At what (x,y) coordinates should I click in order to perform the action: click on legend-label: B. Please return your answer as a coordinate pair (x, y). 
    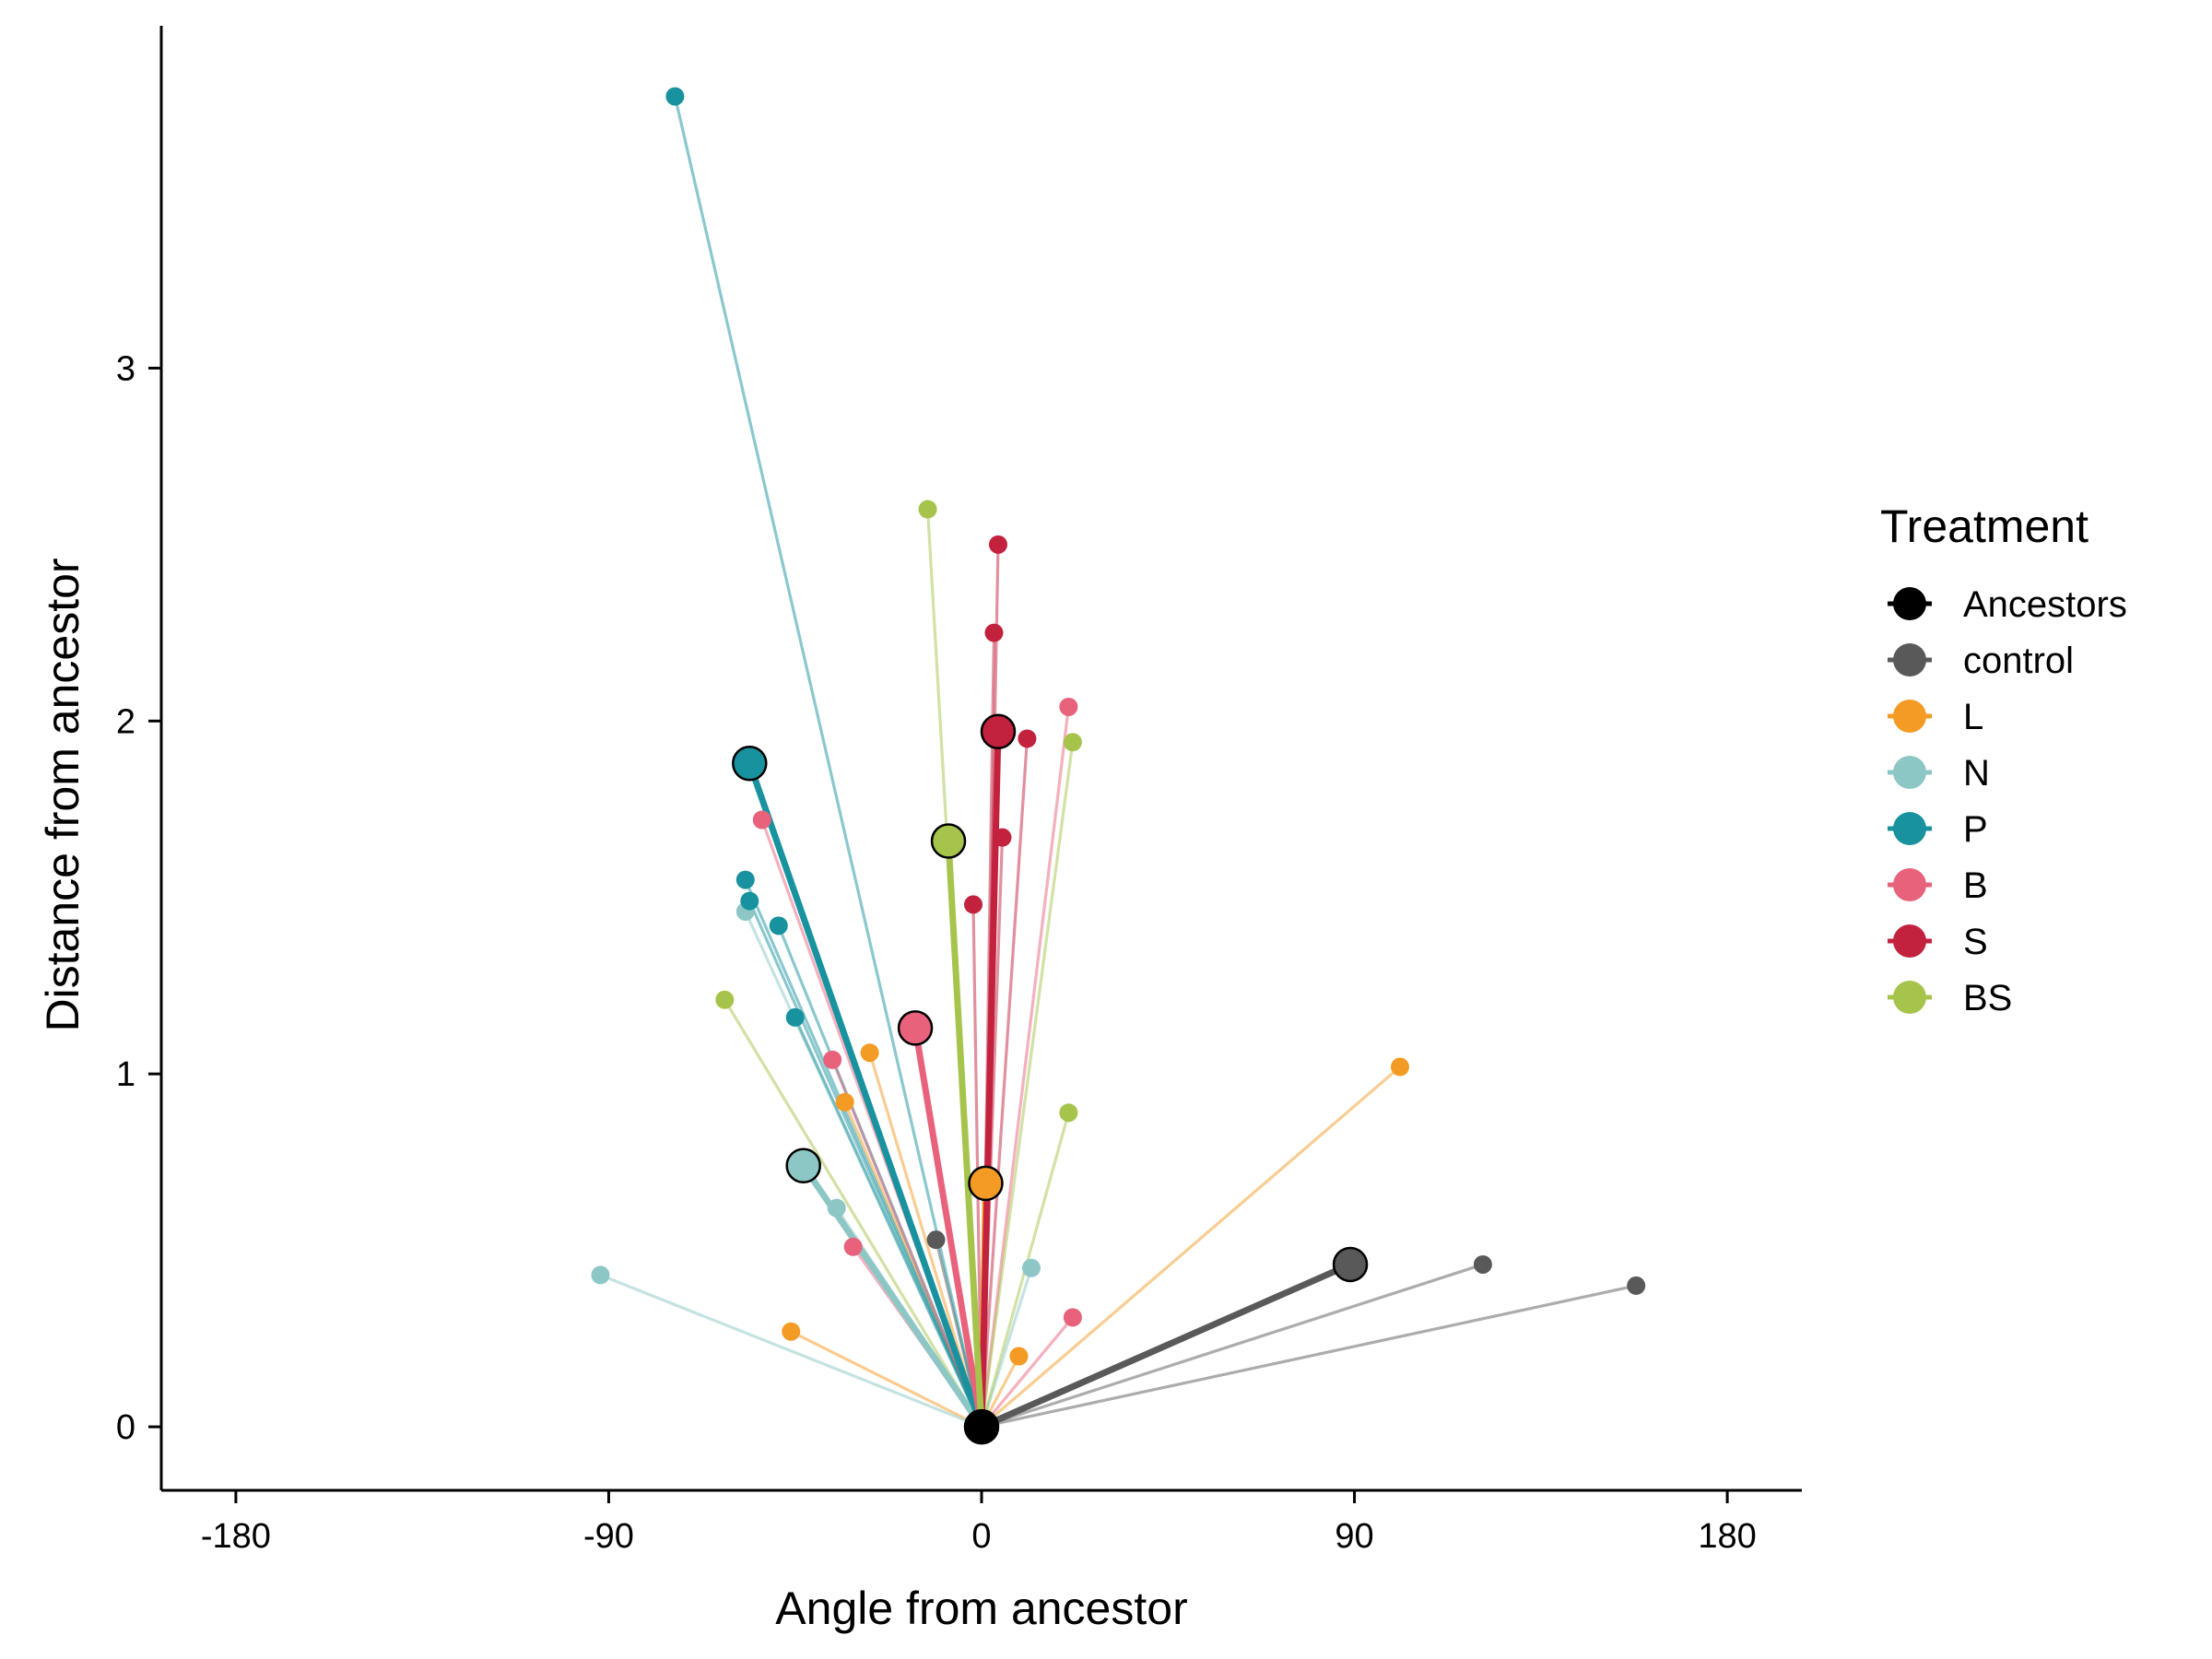
    Looking at the image, I should click on (1975, 885).